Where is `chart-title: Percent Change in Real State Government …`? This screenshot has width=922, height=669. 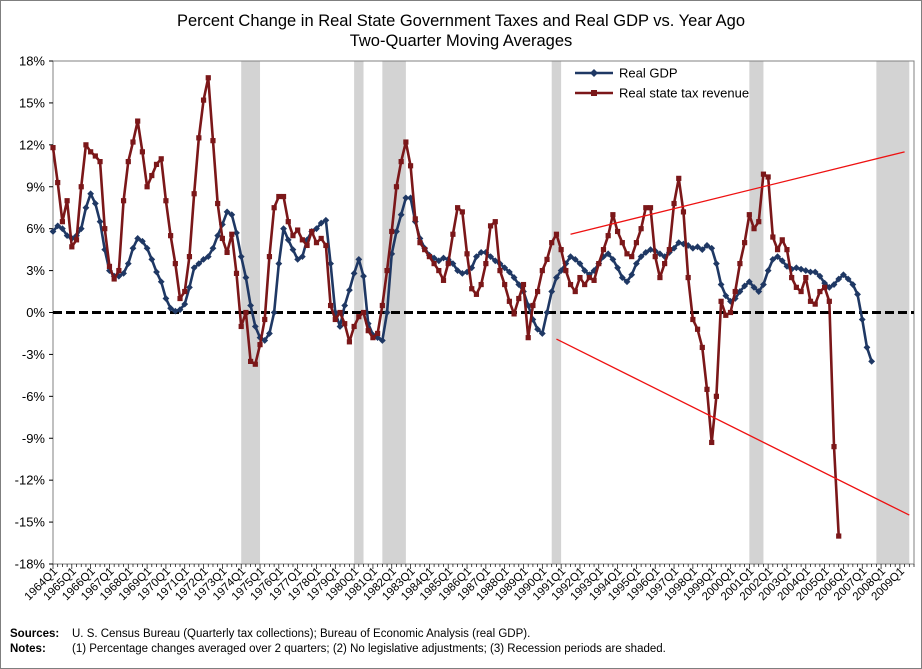 chart-title: Percent Change in Real State Government … is located at coordinates (461, 21).